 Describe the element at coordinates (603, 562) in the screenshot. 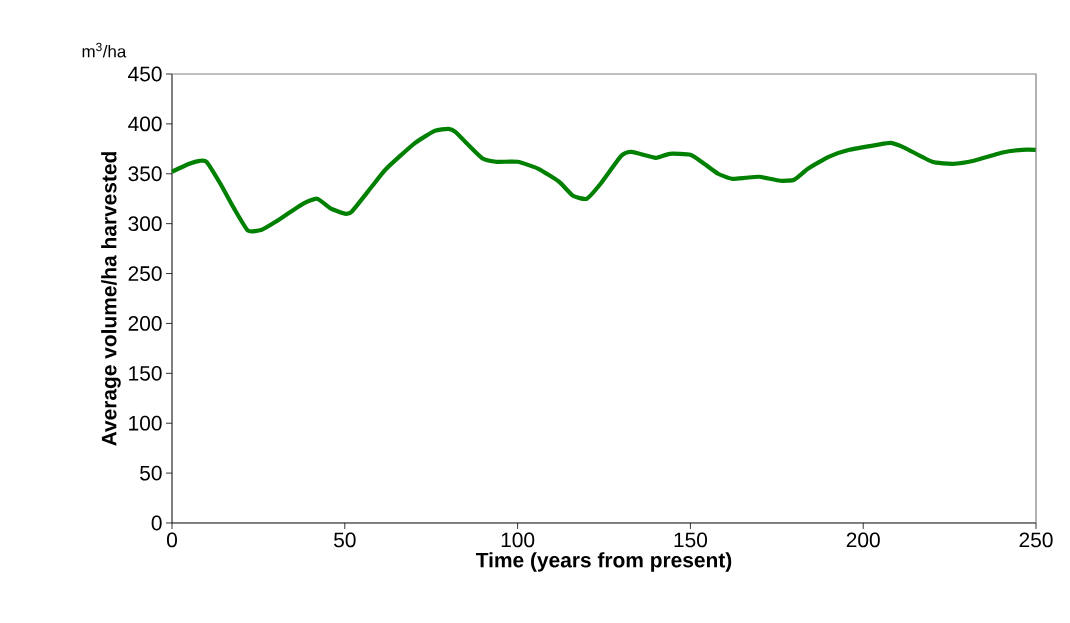

I see `x-axis-title: Time (years from present)` at that location.